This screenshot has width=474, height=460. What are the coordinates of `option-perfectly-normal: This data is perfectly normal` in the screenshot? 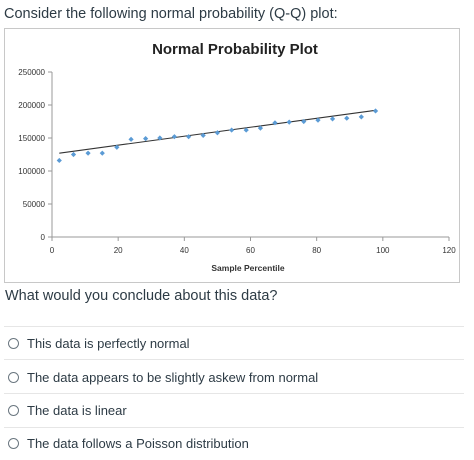 It's located at (99, 343).